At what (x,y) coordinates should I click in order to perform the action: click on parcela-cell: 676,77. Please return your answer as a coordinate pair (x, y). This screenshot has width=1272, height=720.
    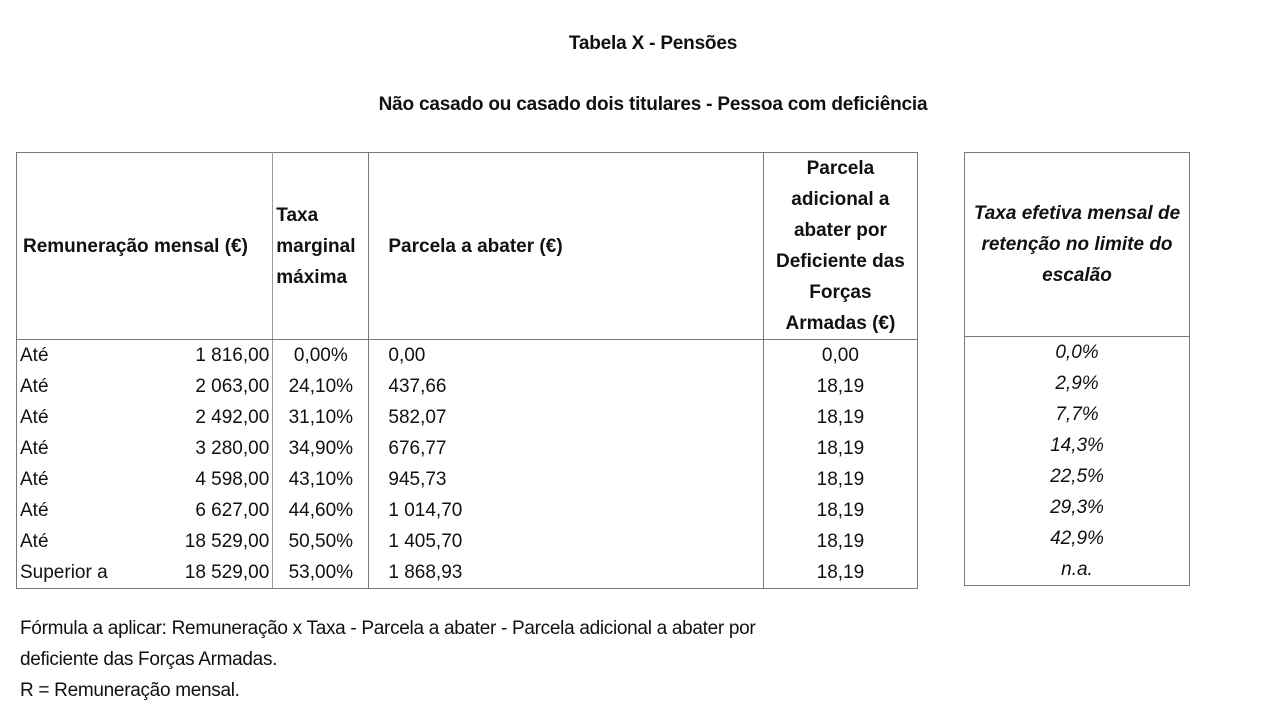
    Looking at the image, I should click on (566, 448).